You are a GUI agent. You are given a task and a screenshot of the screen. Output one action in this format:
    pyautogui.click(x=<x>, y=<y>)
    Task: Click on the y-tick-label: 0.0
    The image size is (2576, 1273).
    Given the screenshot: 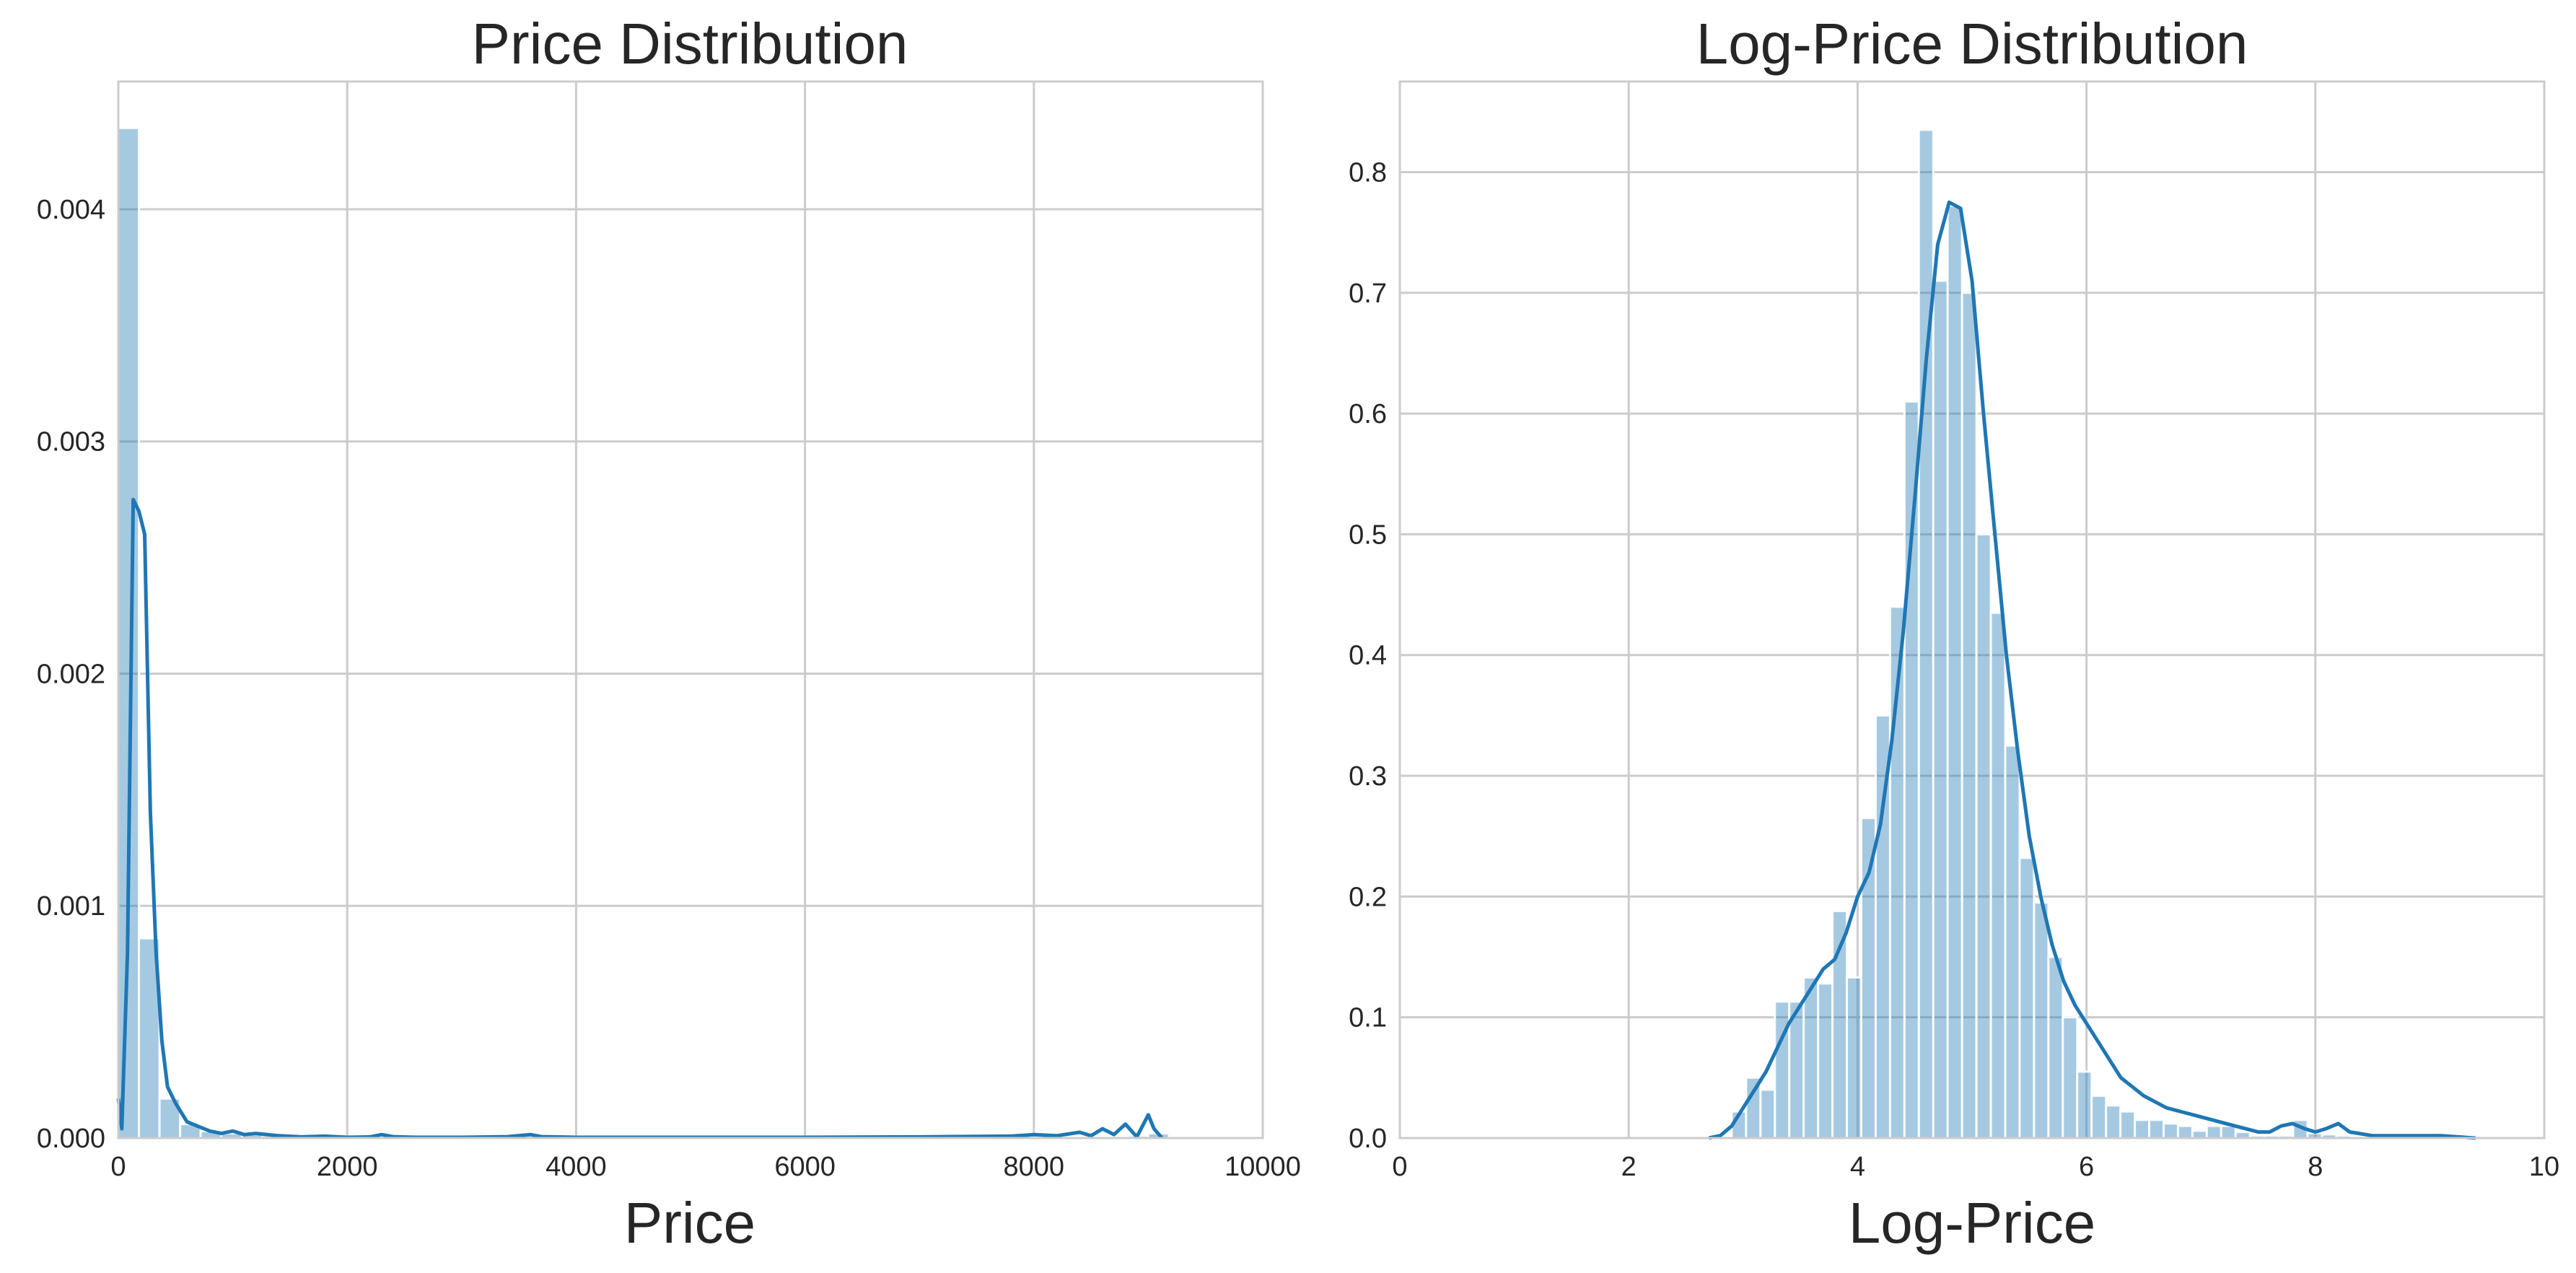 What is the action you would take?
    pyautogui.click(x=1368, y=1139)
    